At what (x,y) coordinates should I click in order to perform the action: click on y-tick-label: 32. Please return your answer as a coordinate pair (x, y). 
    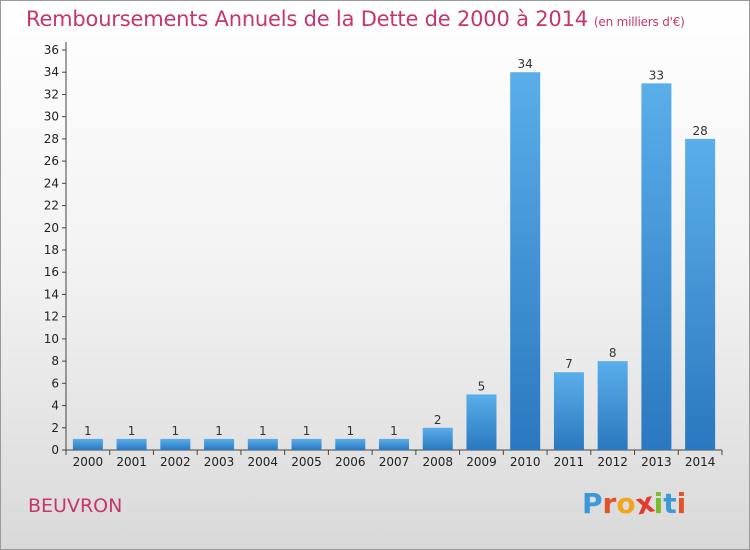
    Looking at the image, I should click on (51, 94).